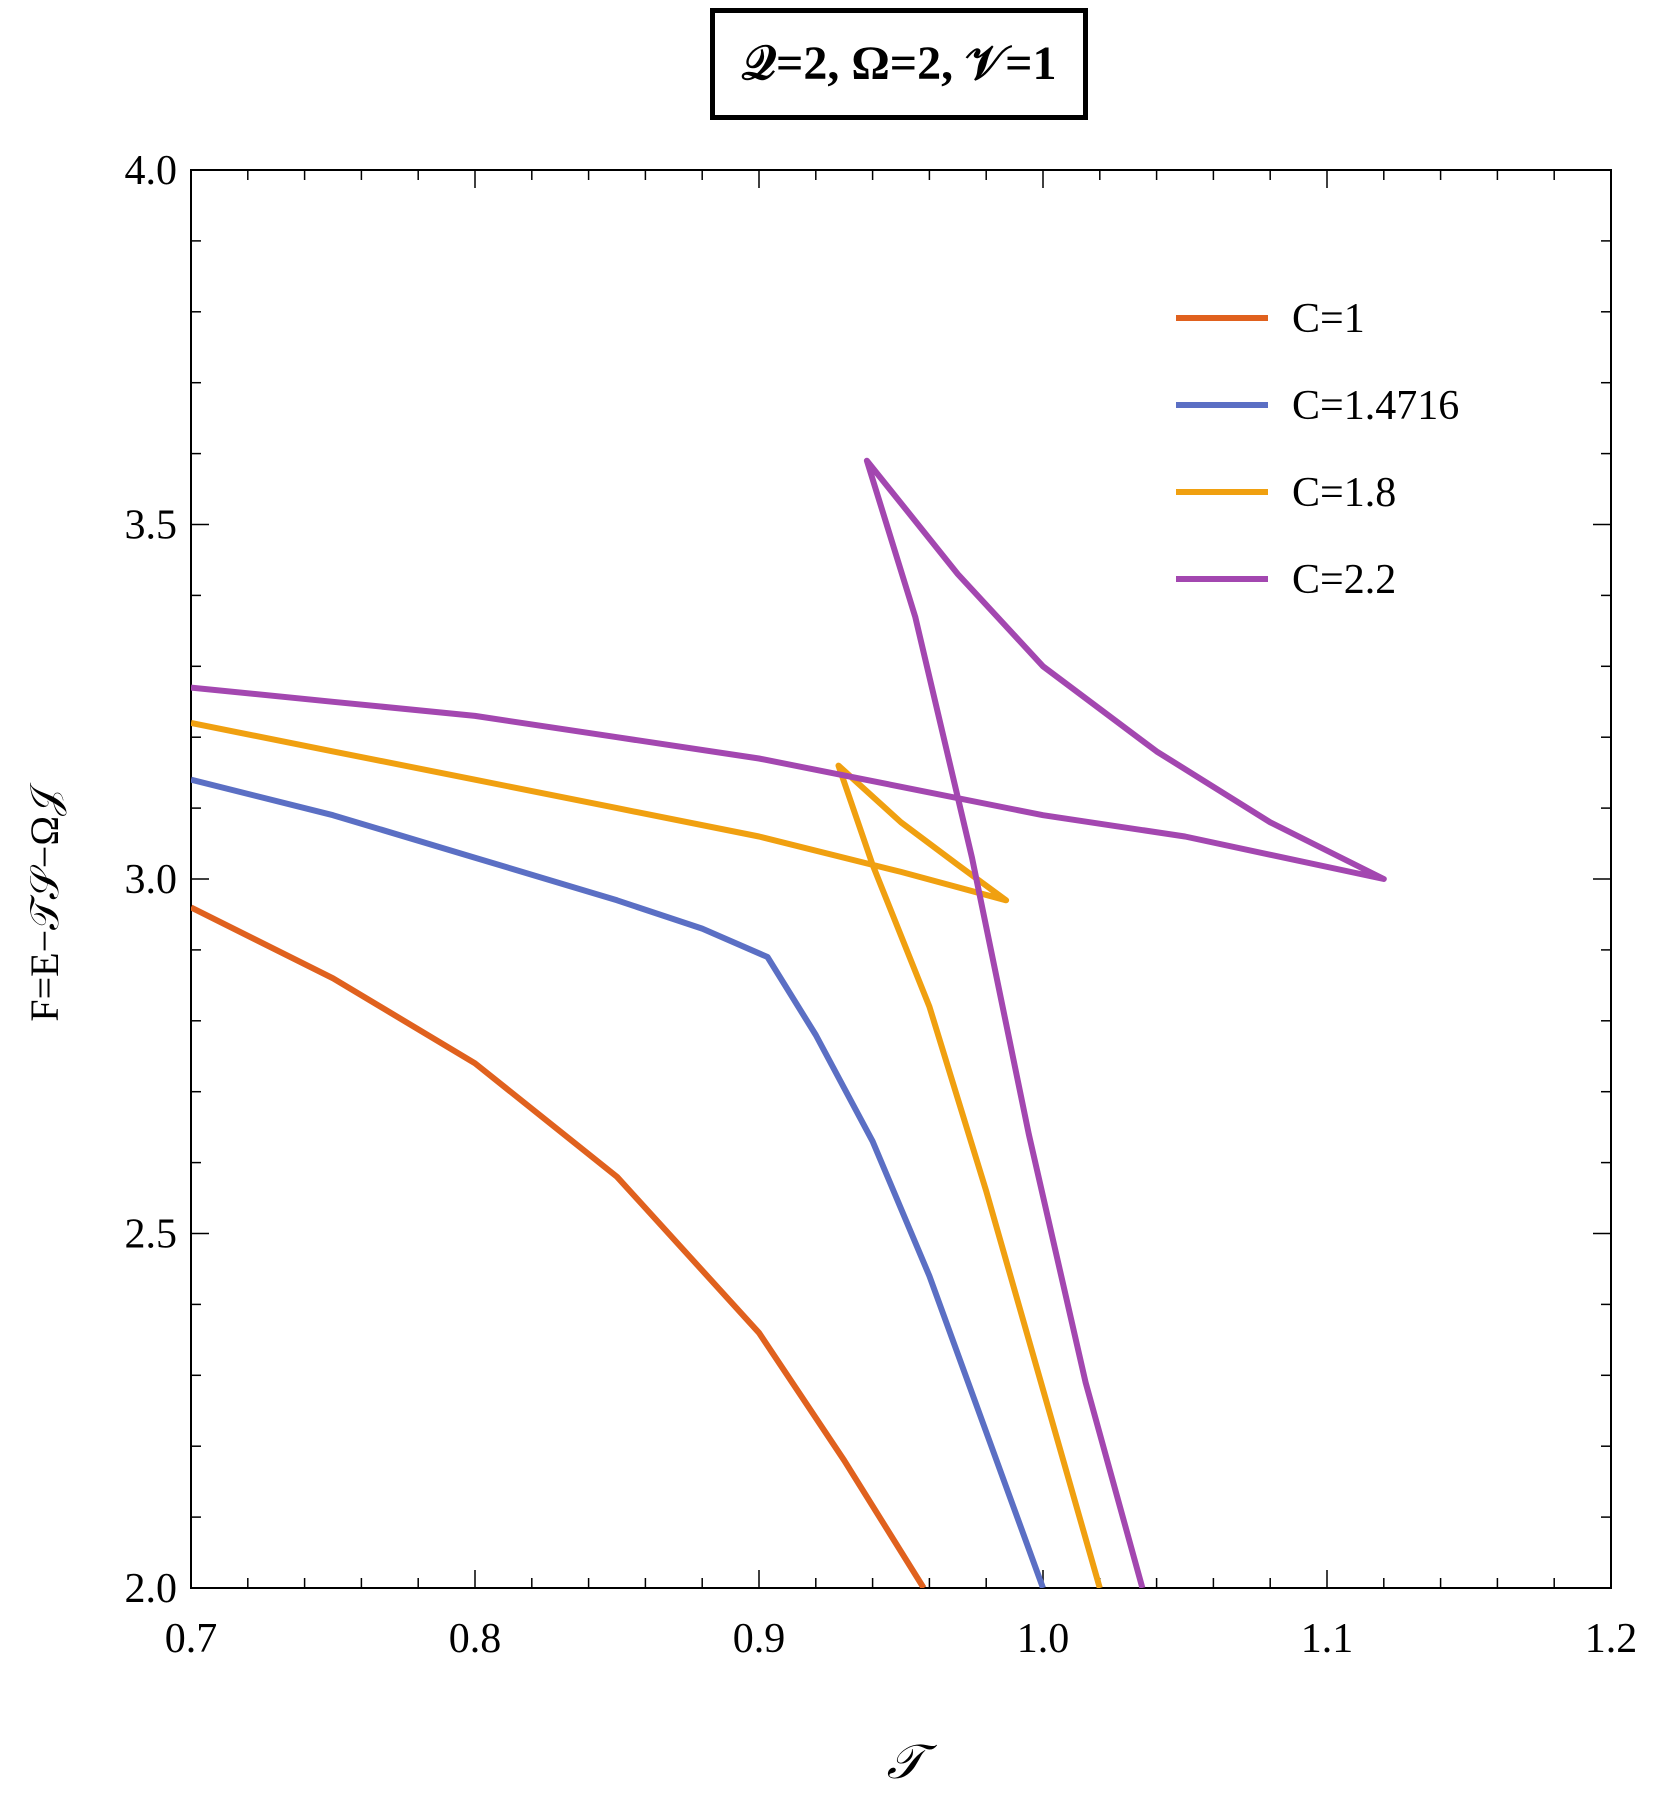  Describe the element at coordinates (475, 1639) in the screenshot. I see `x-tick-label: 0.8` at that location.